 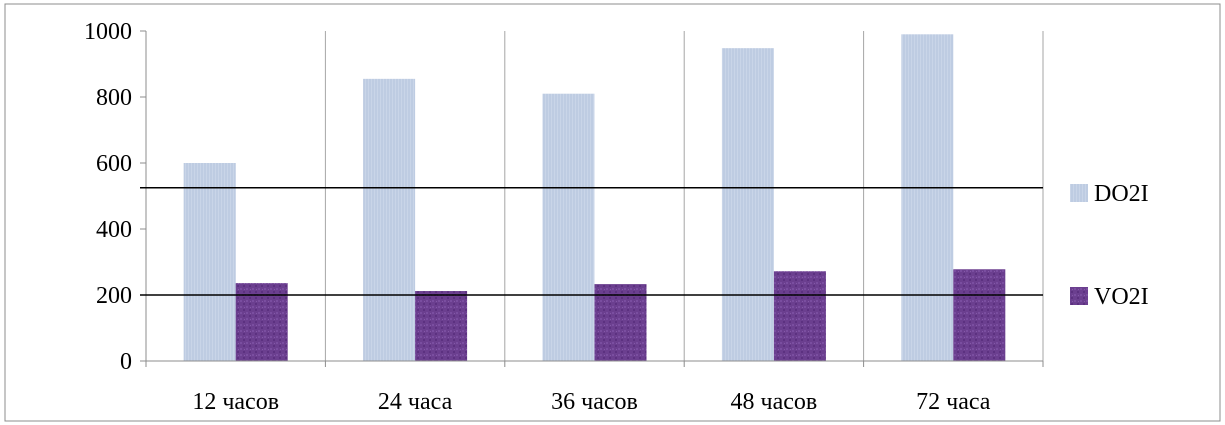 I want to click on x-tick-label: 48 часов, so click(x=774, y=402).